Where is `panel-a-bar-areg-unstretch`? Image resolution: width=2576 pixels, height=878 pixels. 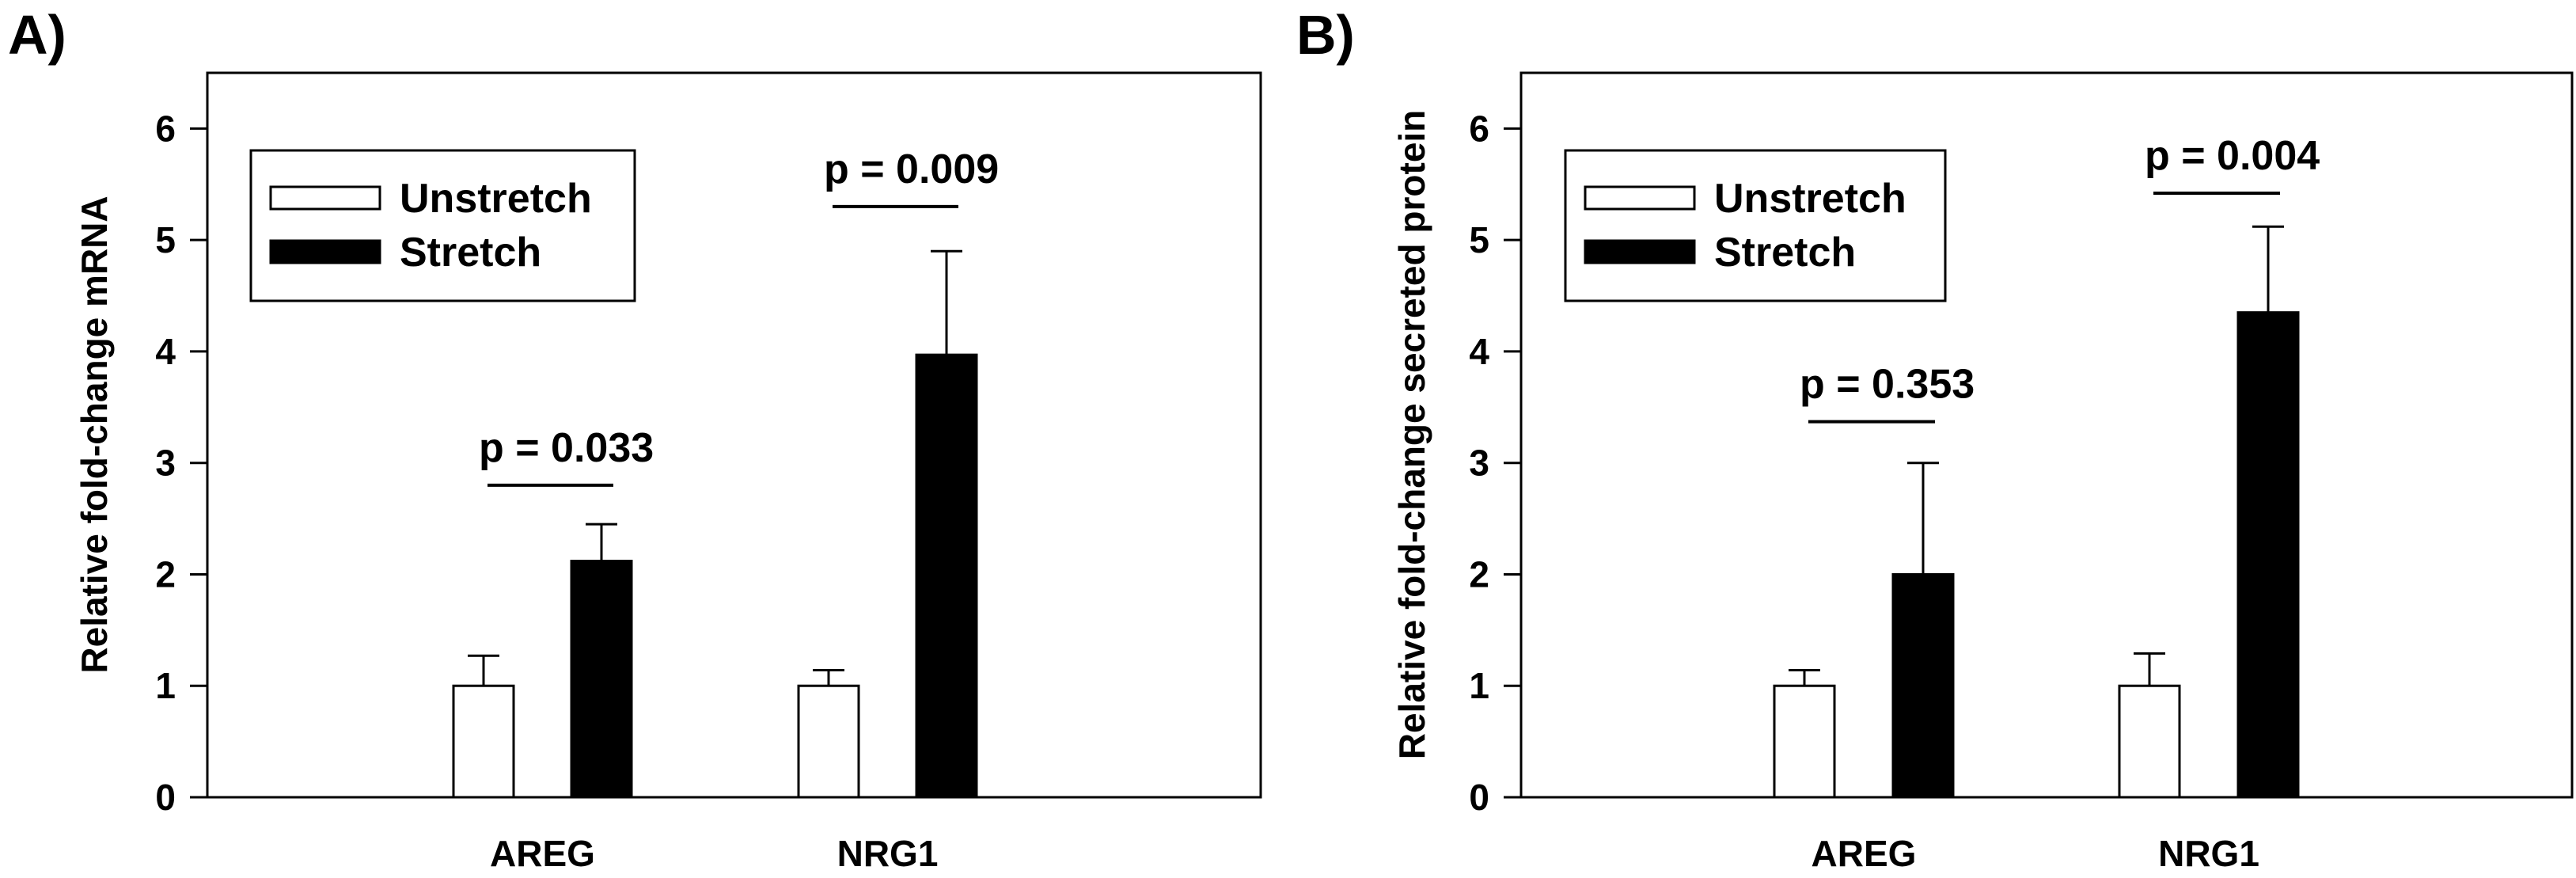
panel-a-bar-areg-unstretch is located at coordinates (483, 741).